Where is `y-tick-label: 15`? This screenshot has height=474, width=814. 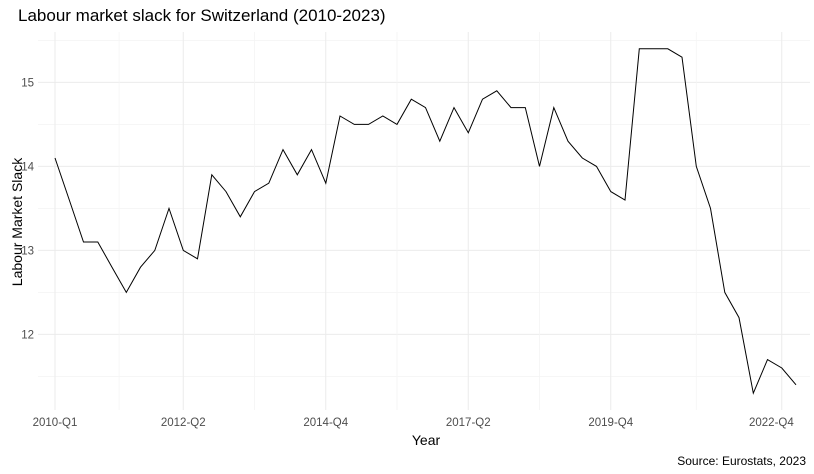 y-tick-label: 15 is located at coordinates (27, 83).